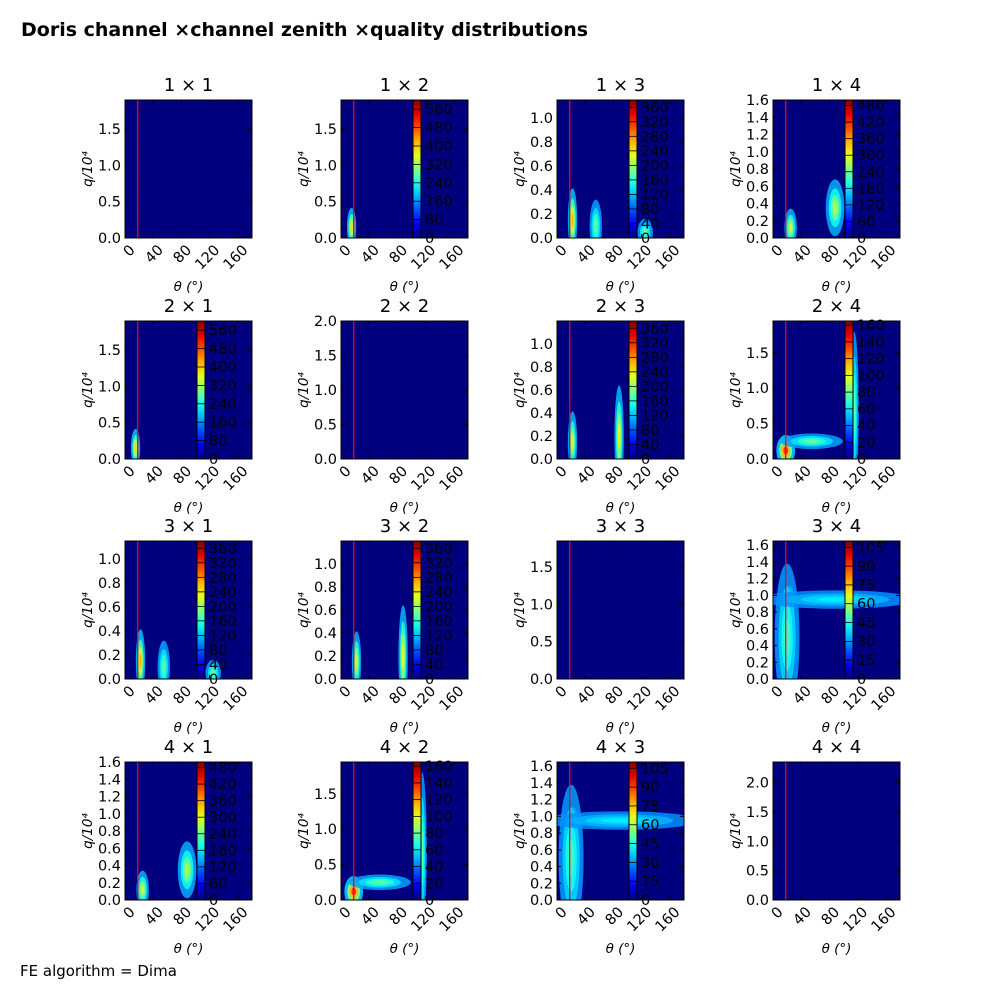  Describe the element at coordinates (135, 443) in the screenshot. I see `heatmap-hotspots` at that location.